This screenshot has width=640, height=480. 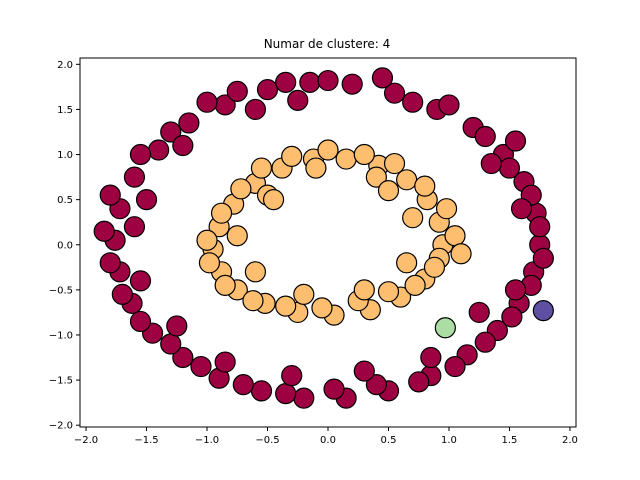 I want to click on y-tick-label: −0.5, so click(x=61, y=290).